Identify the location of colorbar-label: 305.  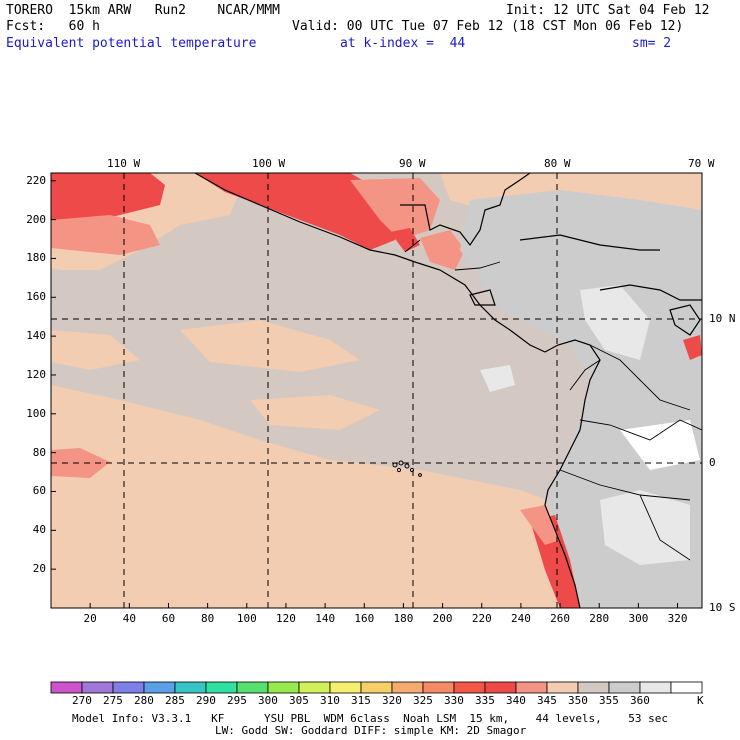
(299, 700).